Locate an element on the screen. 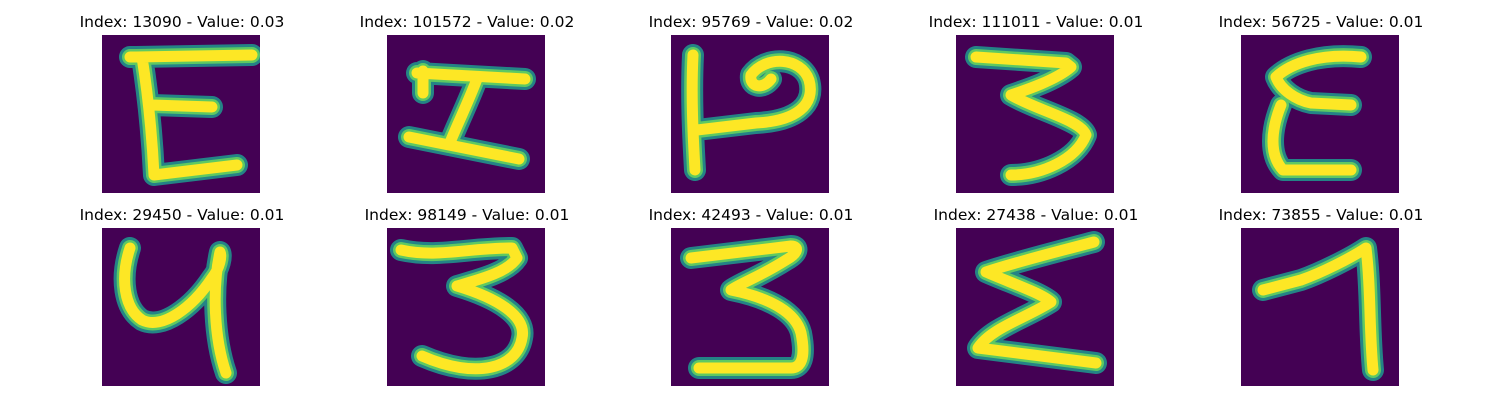 Image resolution: width=1500 pixels, height=400 pixels. panel-title: Index: 42493 - Value: 0.01 is located at coordinates (751, 215).